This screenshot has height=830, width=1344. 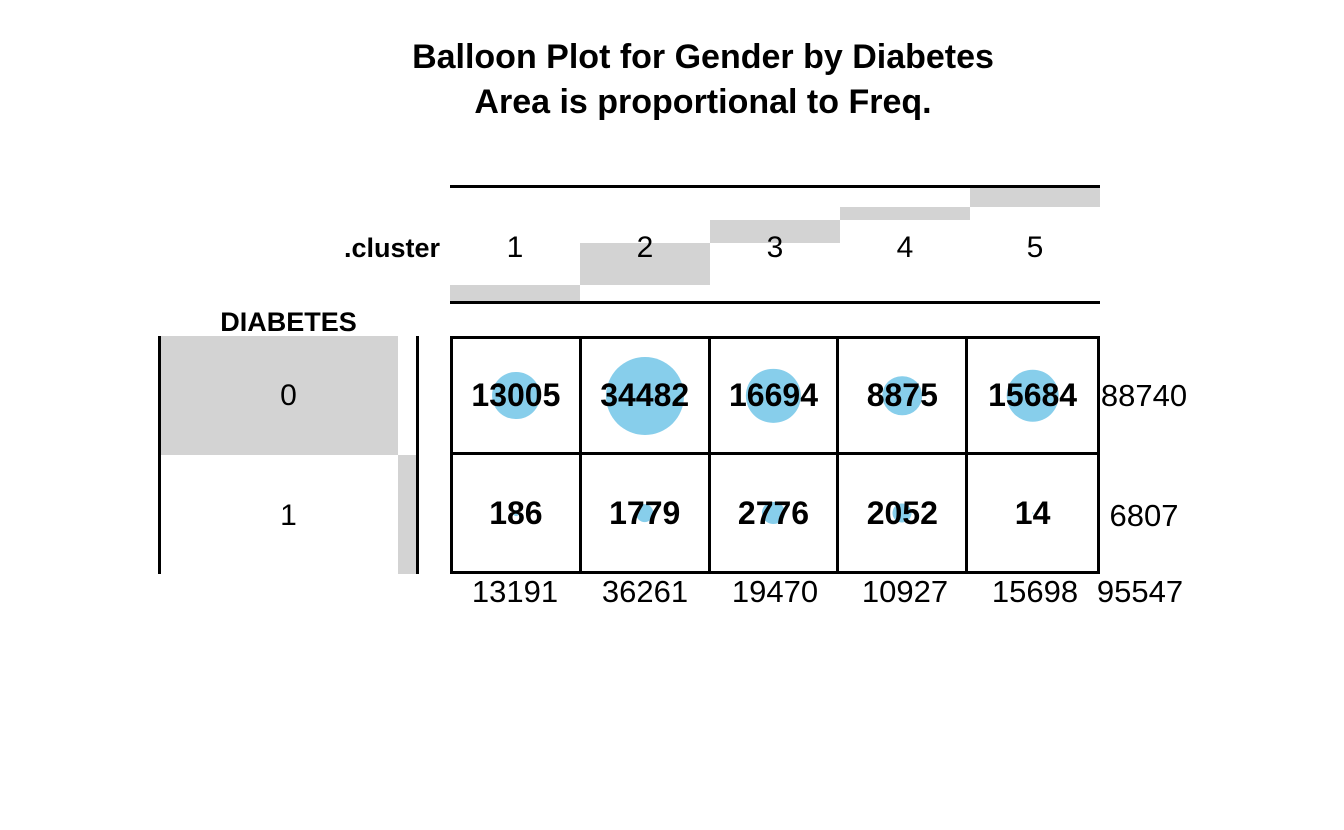 I want to click on cell-value: 186, so click(x=516, y=512).